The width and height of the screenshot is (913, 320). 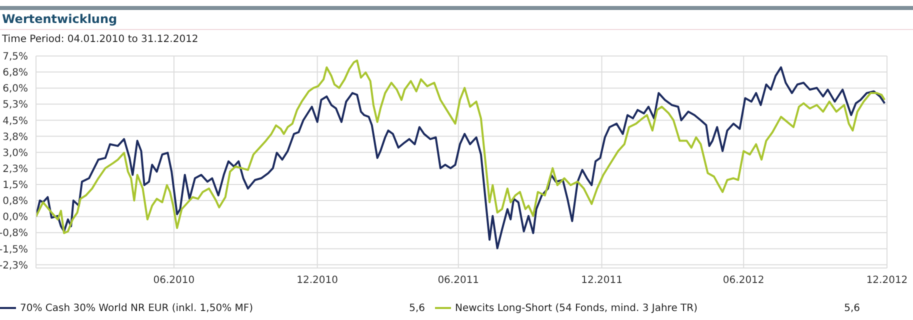 What do you see at coordinates (15, 57) in the screenshot?
I see `y-tick-label: 7,5%` at bounding box center [15, 57].